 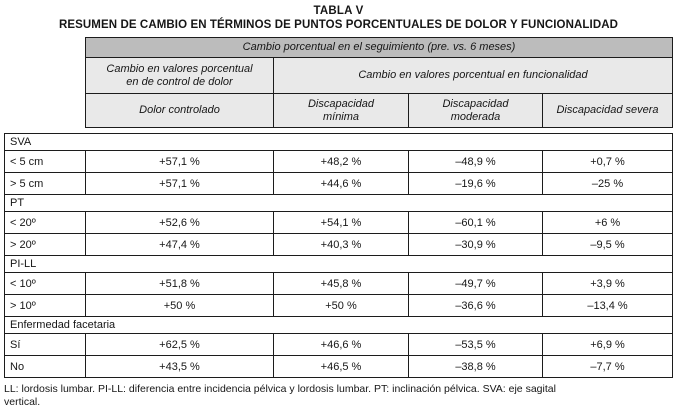 What do you see at coordinates (179, 244) in the screenshot?
I see `cell-value: +47,4 %` at bounding box center [179, 244].